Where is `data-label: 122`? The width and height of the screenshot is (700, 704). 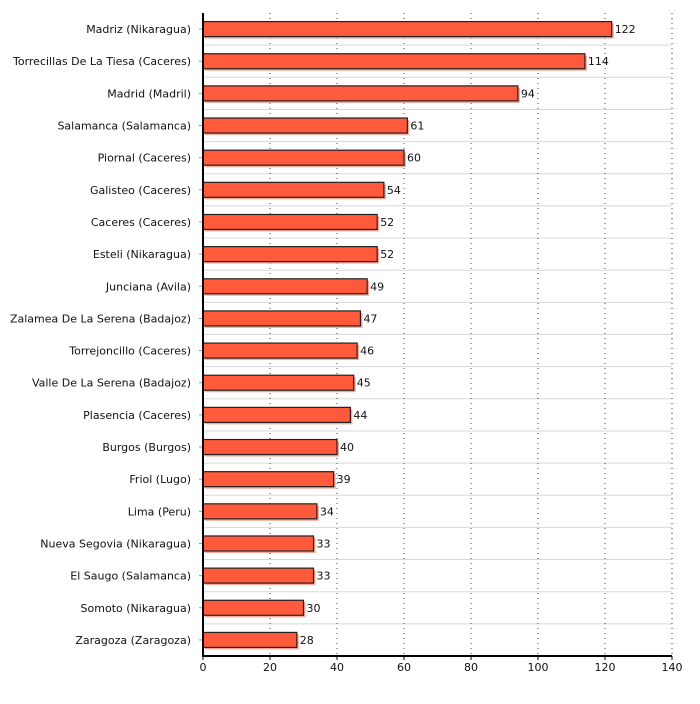
data-label: 122 is located at coordinates (625, 29).